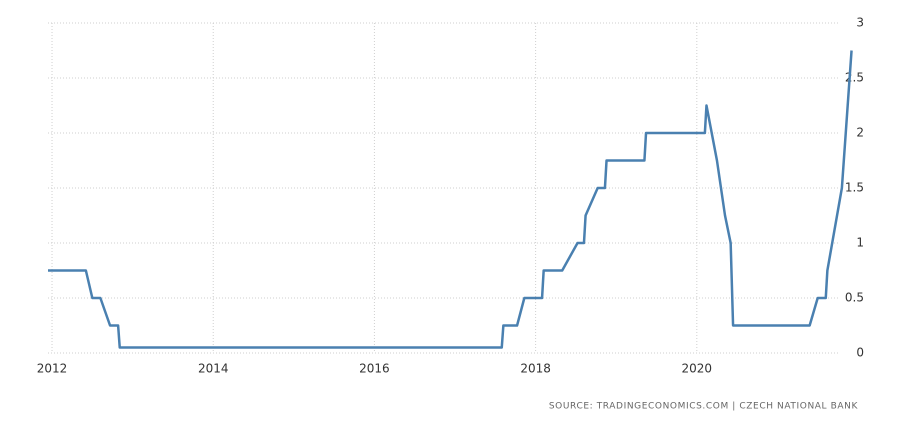  I want to click on x-tick-label: 2012, so click(52, 369).